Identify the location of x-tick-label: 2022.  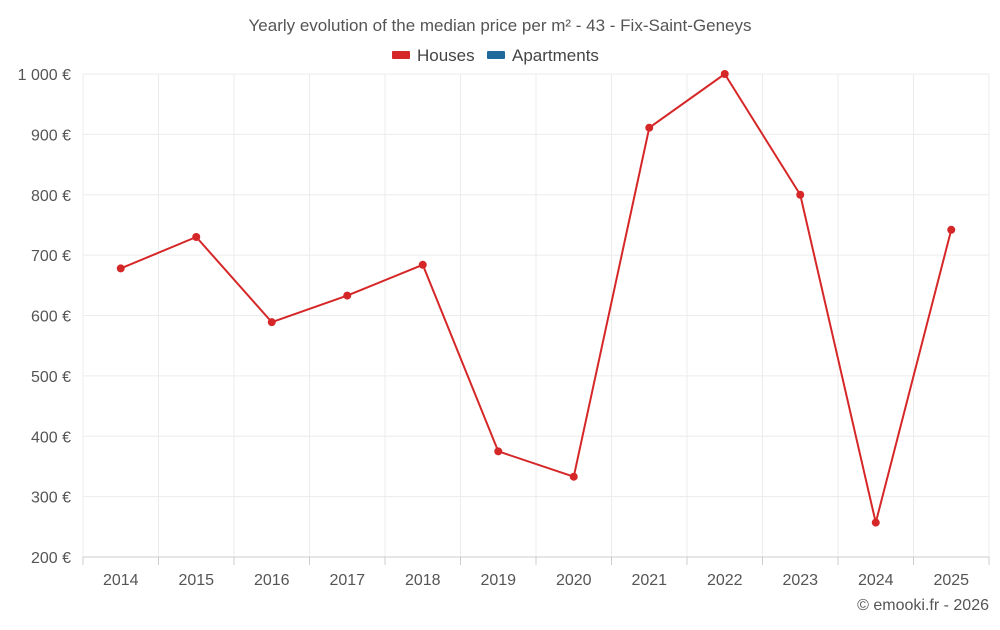
(725, 580).